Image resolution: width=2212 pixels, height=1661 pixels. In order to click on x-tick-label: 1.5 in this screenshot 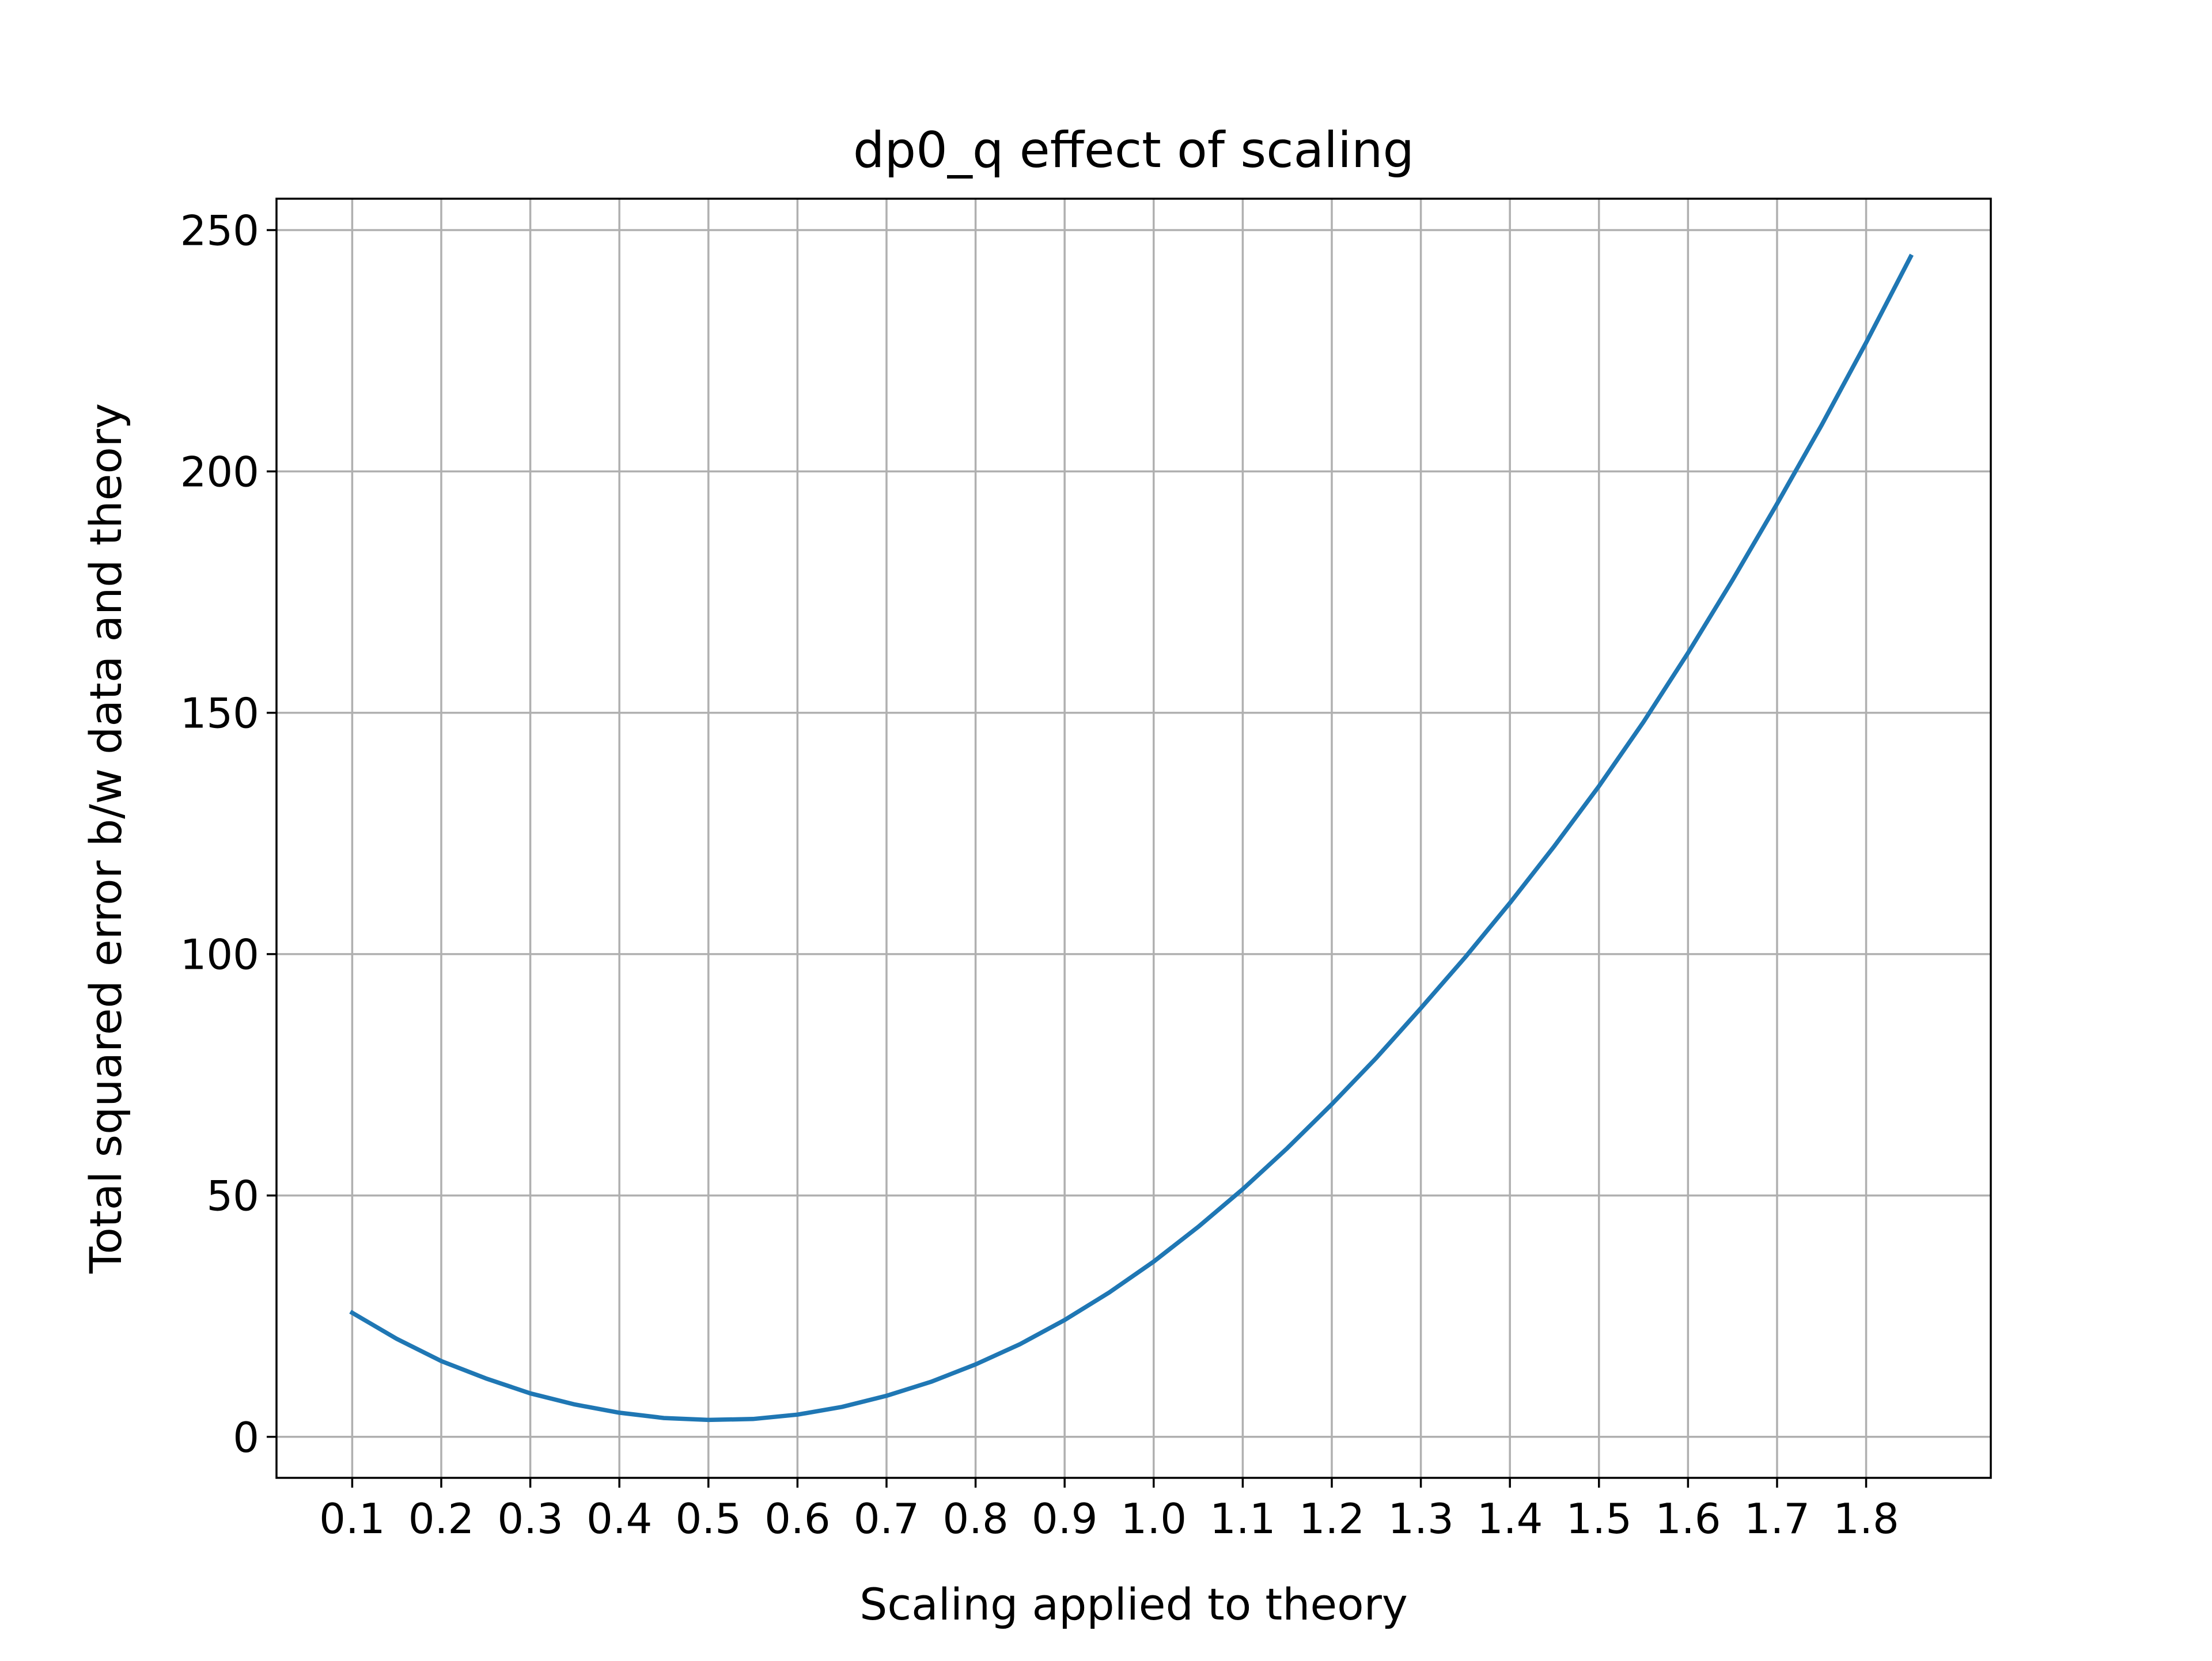, I will do `click(1599, 1519)`.